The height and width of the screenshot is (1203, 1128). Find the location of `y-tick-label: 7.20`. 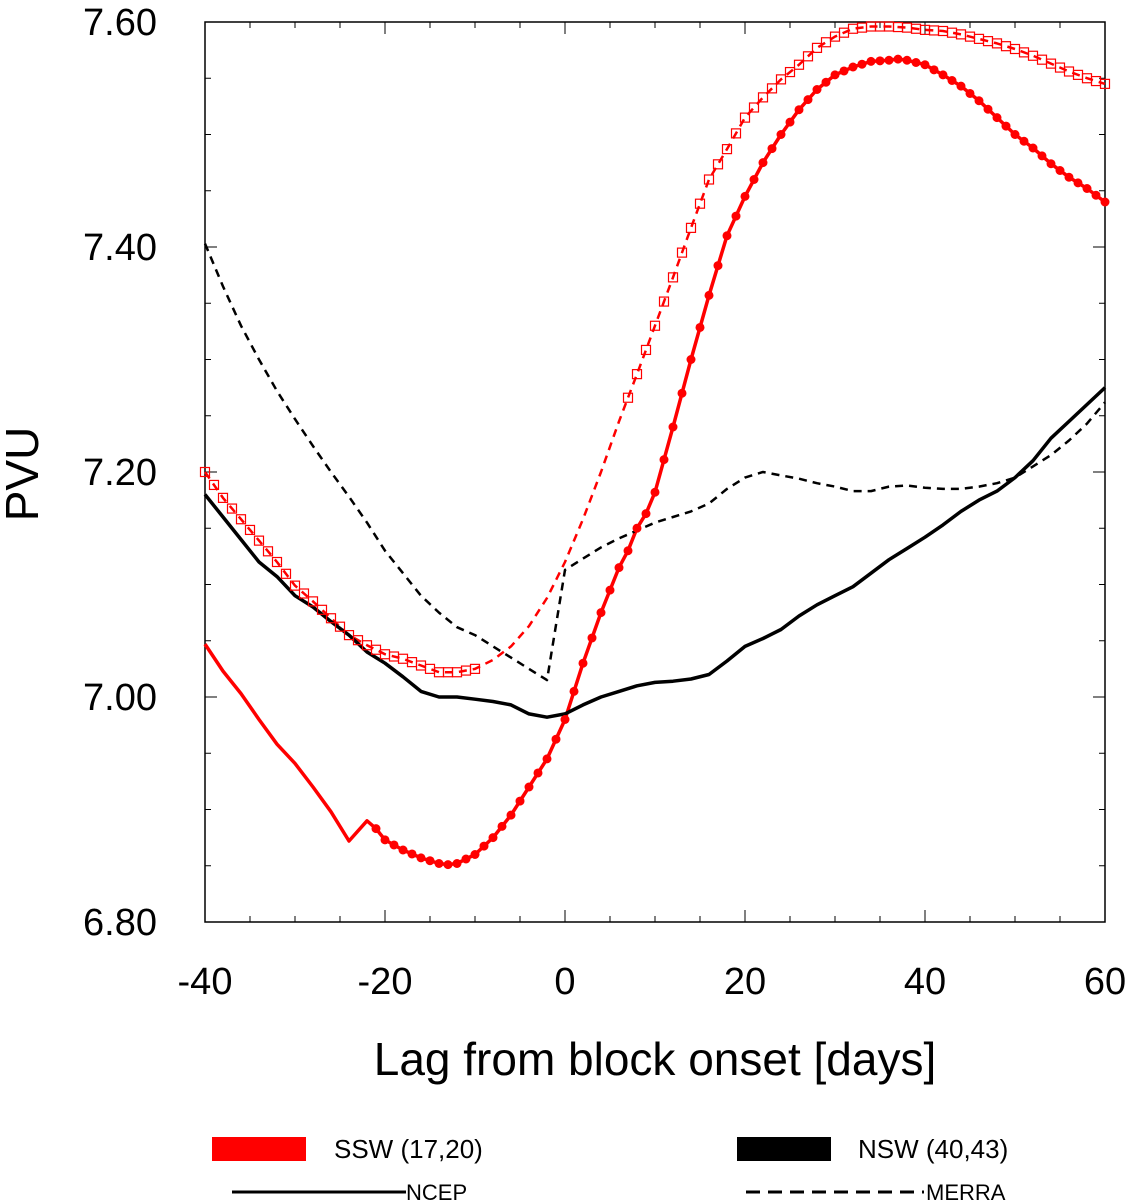

y-tick-label: 7.20 is located at coordinates (120, 473).